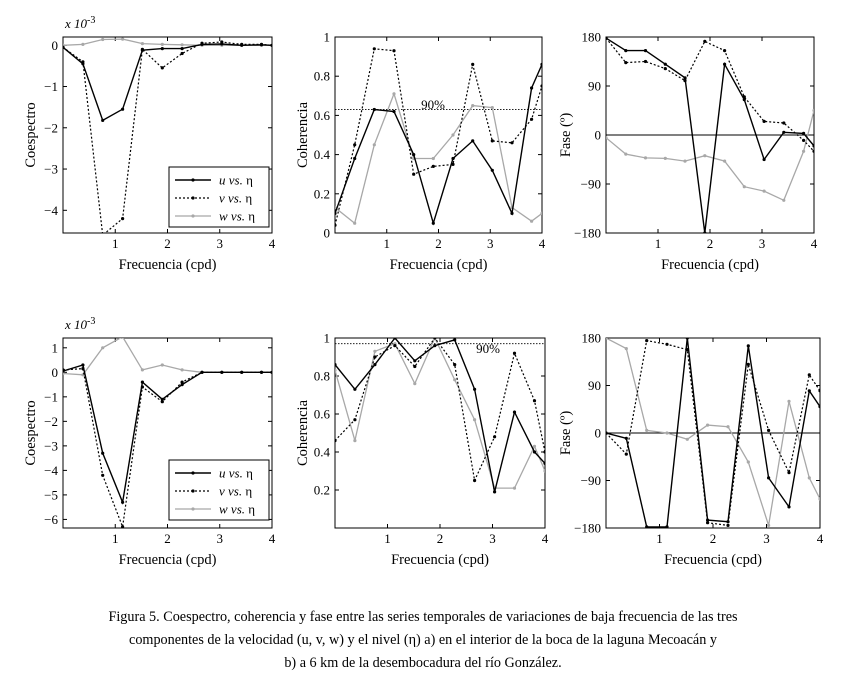  Describe the element at coordinates (303, 432) in the screenshot. I see `y-axis-label: Coherencia` at that location.